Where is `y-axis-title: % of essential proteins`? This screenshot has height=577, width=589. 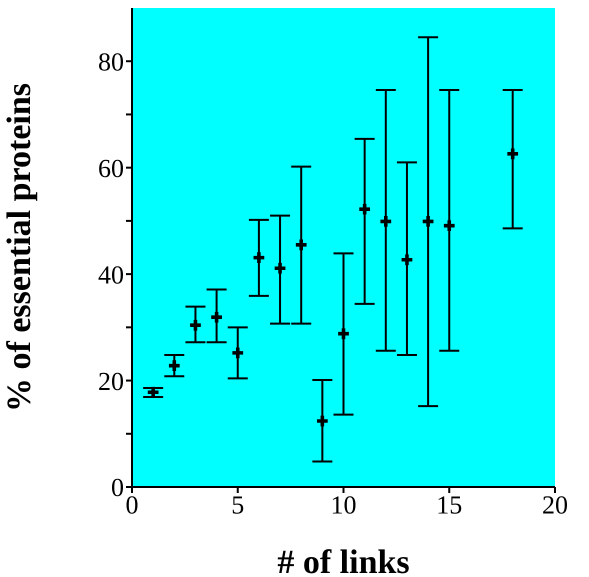
y-axis-title: % of essential proteins is located at coordinates (19, 247).